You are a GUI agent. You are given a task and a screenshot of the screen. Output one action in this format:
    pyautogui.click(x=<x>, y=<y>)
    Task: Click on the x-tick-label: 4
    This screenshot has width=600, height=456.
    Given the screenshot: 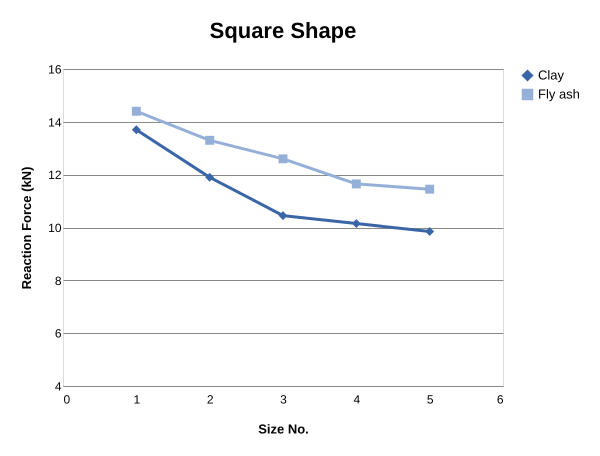 What is the action you would take?
    pyautogui.click(x=356, y=399)
    